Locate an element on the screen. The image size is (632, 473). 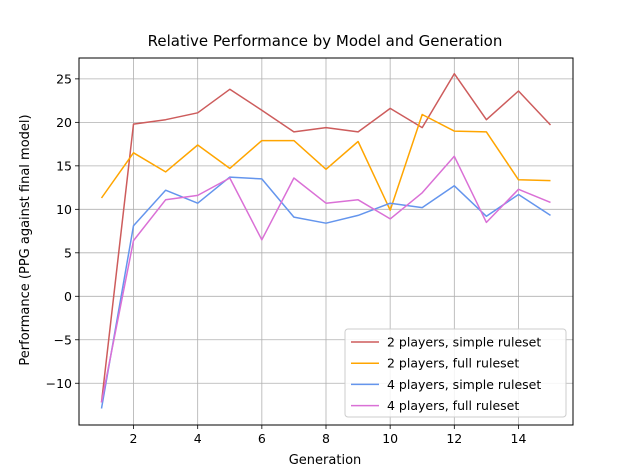
legend-box is located at coordinates (455, 373).